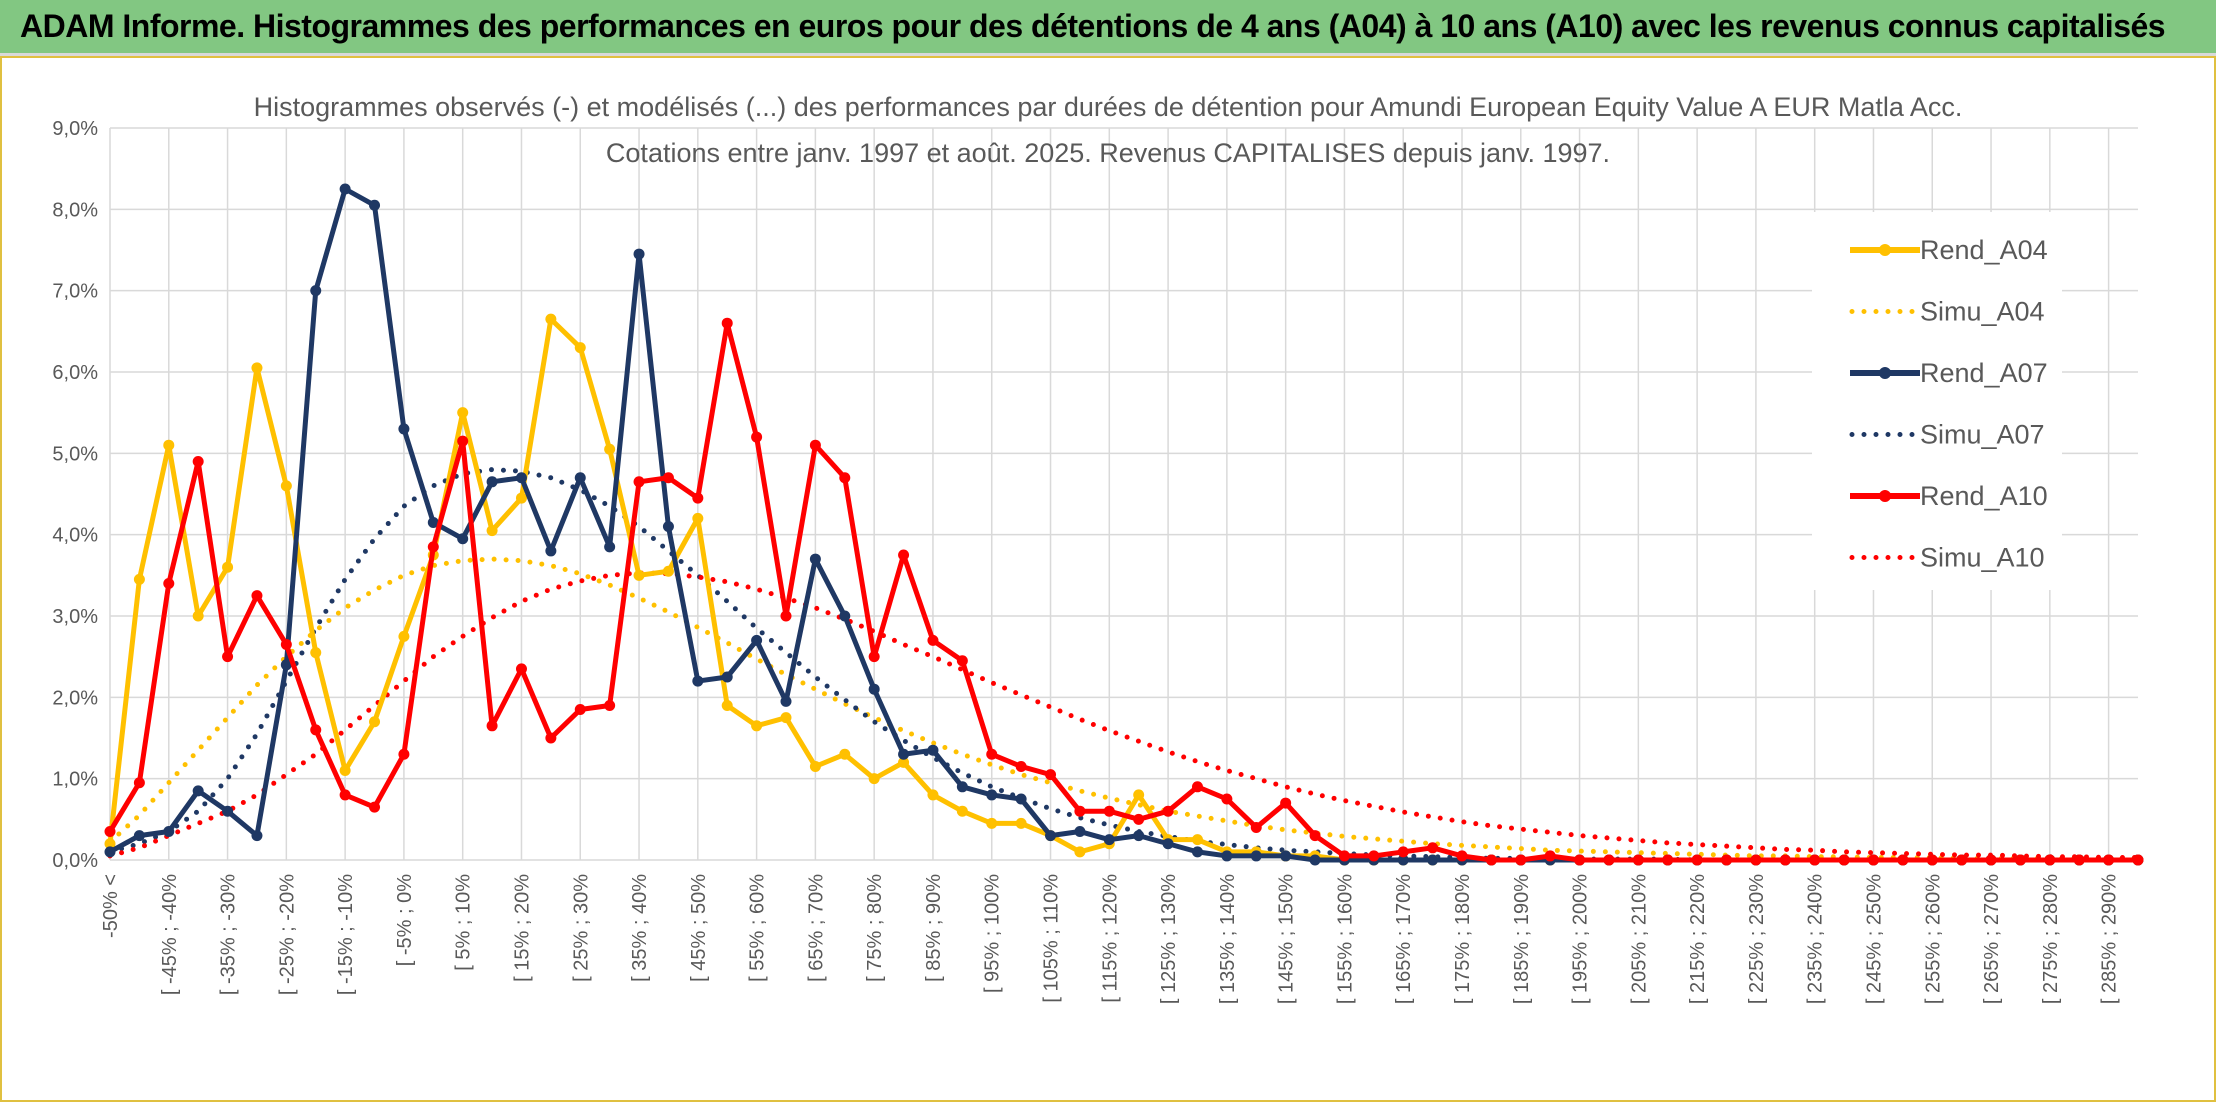  I want to click on x-tick-label: [ 205% ; 210%, so click(1639, 939).